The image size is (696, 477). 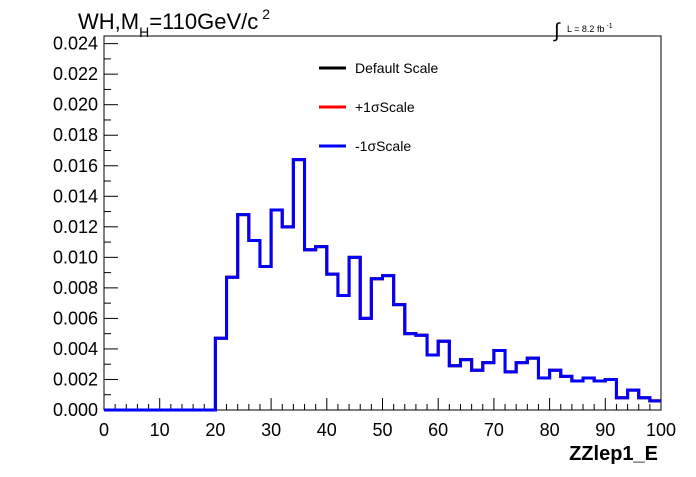 What do you see at coordinates (75, 105) in the screenshot?
I see `y-tick-label: 0.020` at bounding box center [75, 105].